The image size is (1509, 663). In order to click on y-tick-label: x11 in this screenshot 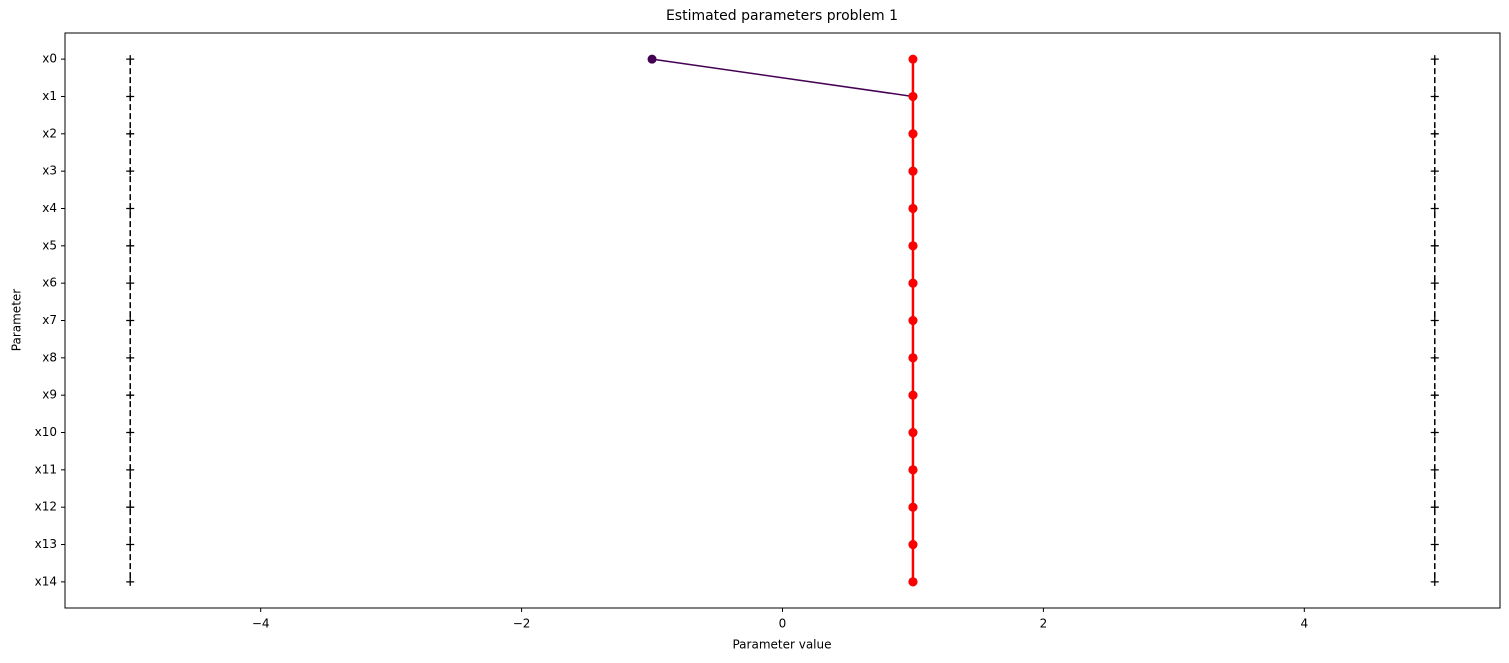, I will do `click(46, 469)`.